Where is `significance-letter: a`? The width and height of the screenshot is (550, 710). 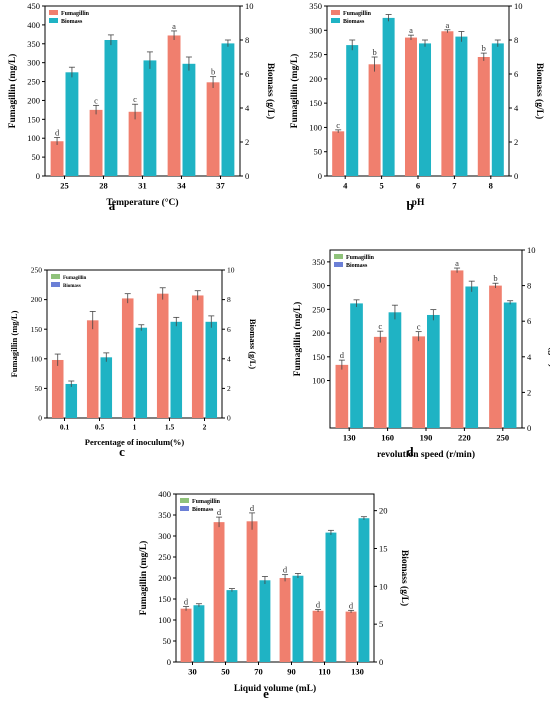 significance-letter: a is located at coordinates (411, 30).